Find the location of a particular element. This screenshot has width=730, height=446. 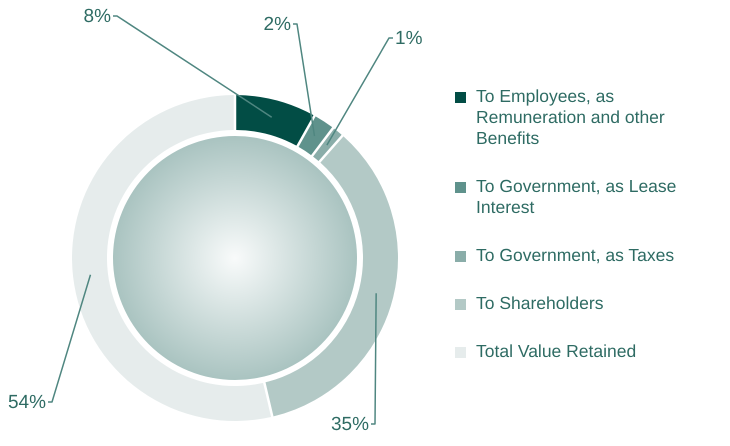

data-label: 8% is located at coordinates (98, 16).